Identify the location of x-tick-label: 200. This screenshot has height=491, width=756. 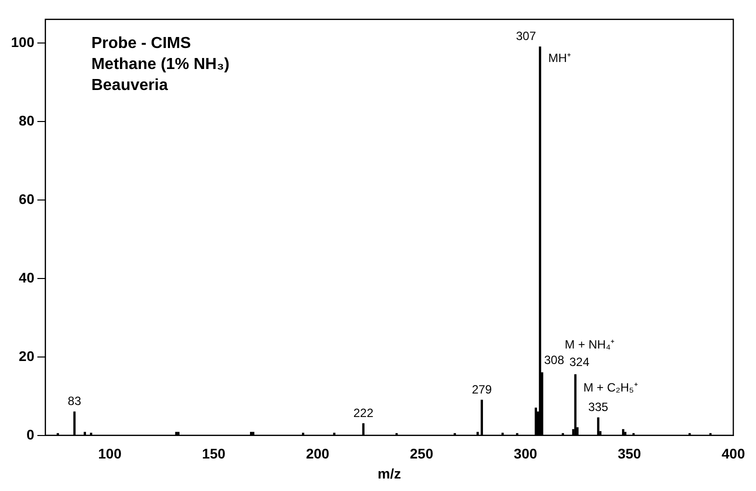
(318, 454).